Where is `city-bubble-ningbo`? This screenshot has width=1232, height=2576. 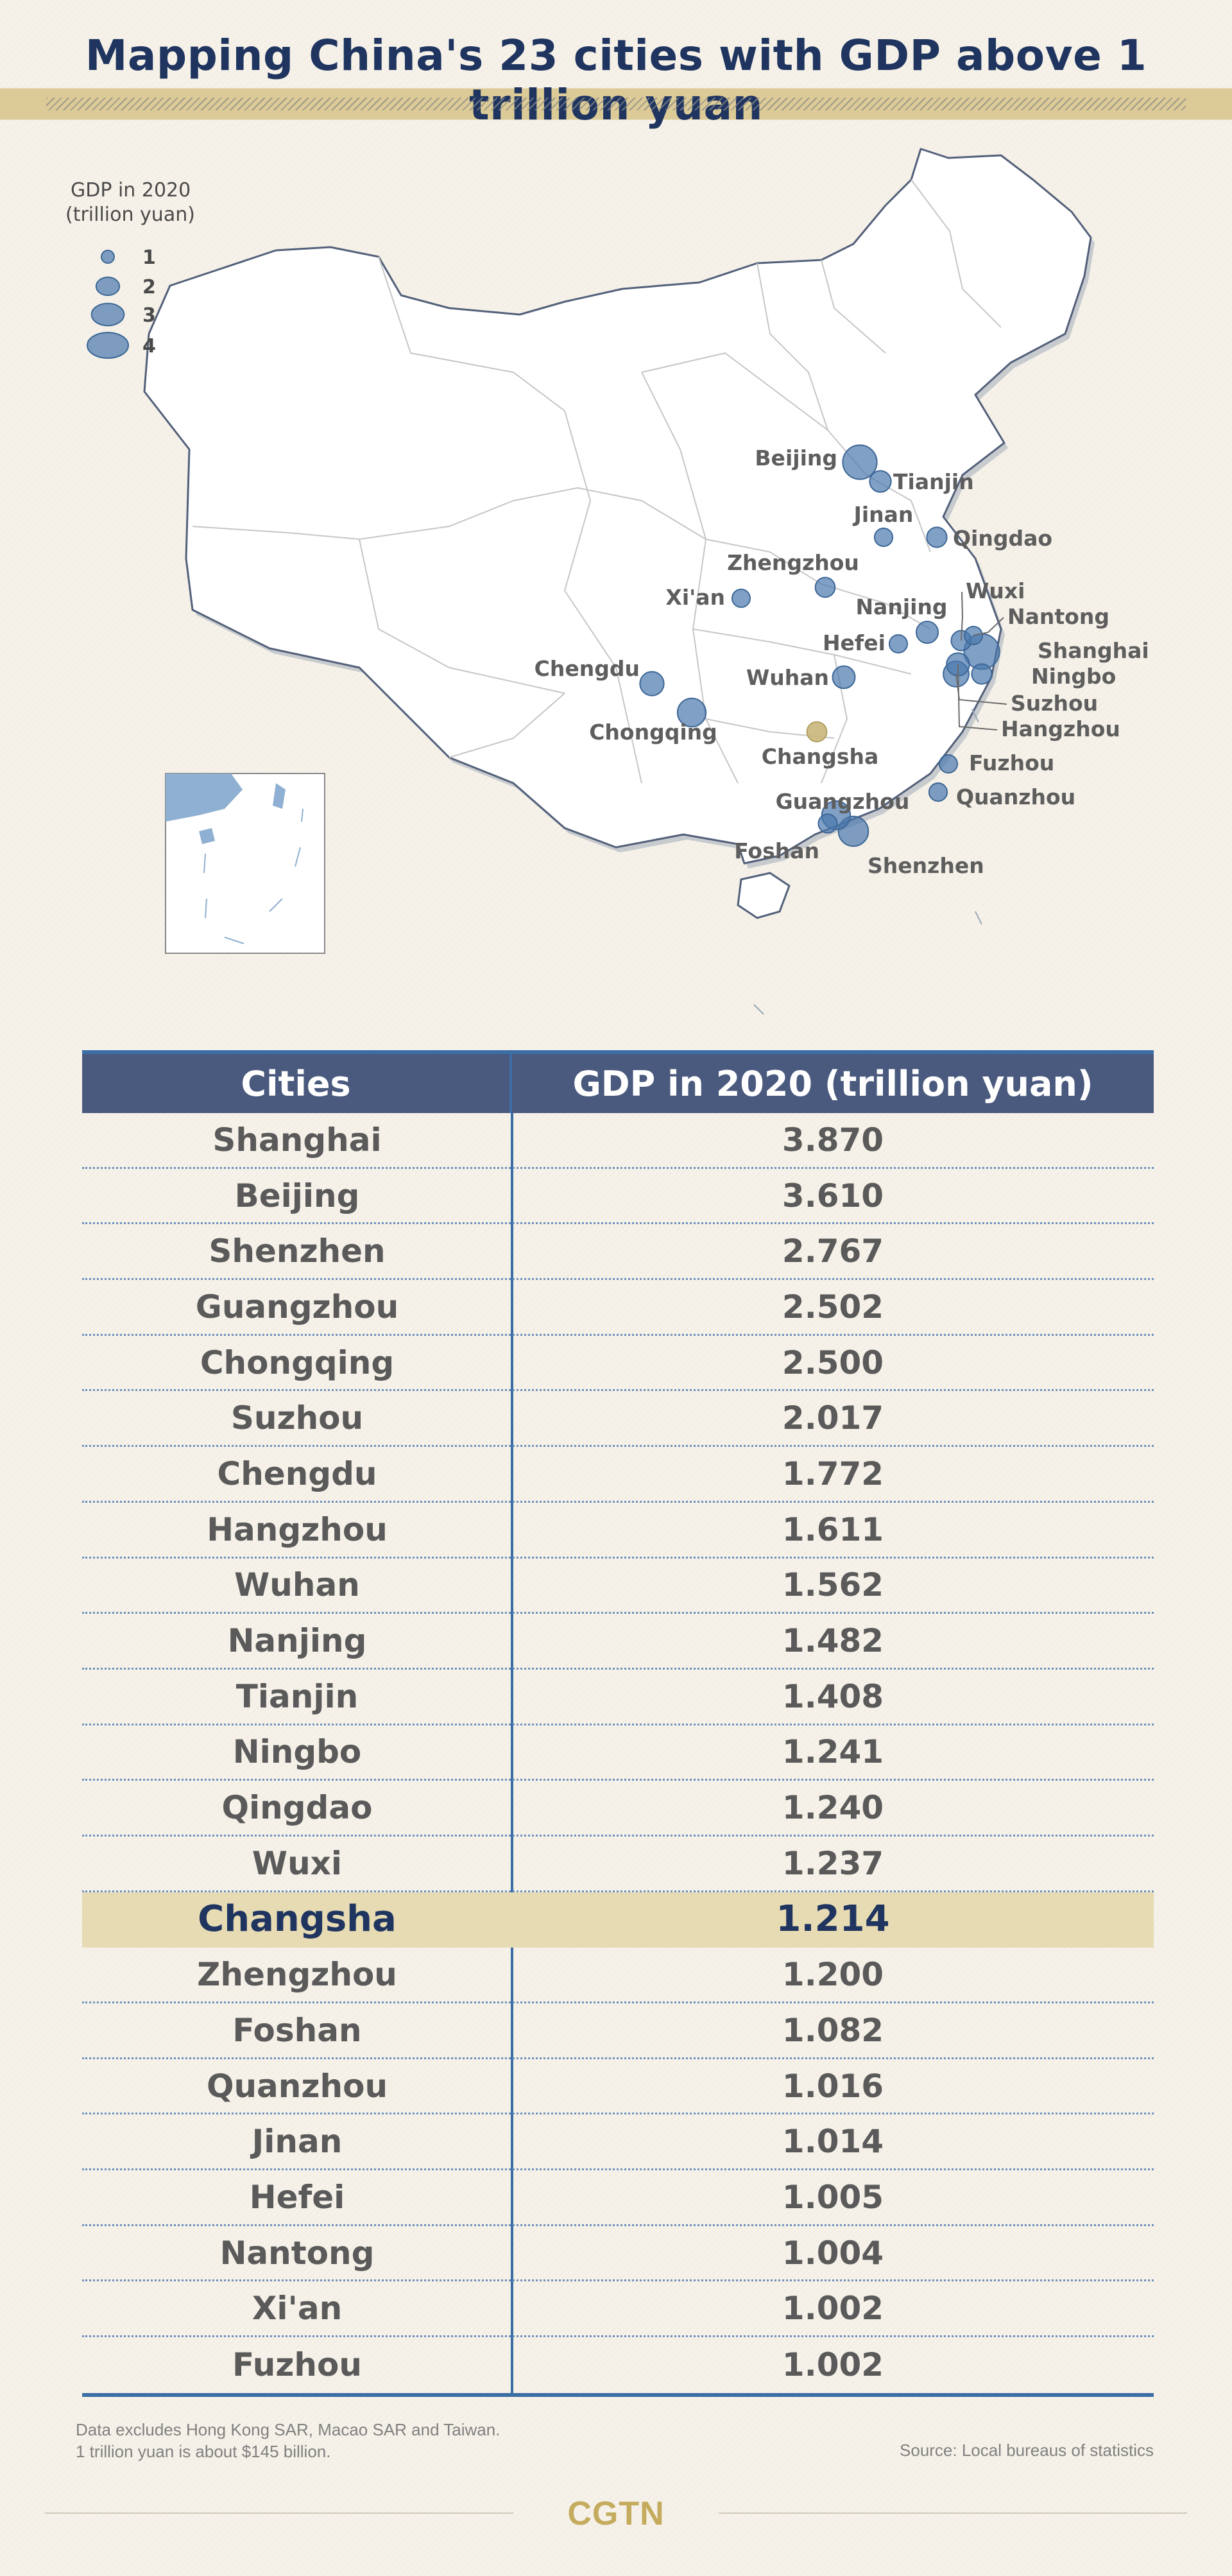
city-bubble-ningbo is located at coordinates (982, 674).